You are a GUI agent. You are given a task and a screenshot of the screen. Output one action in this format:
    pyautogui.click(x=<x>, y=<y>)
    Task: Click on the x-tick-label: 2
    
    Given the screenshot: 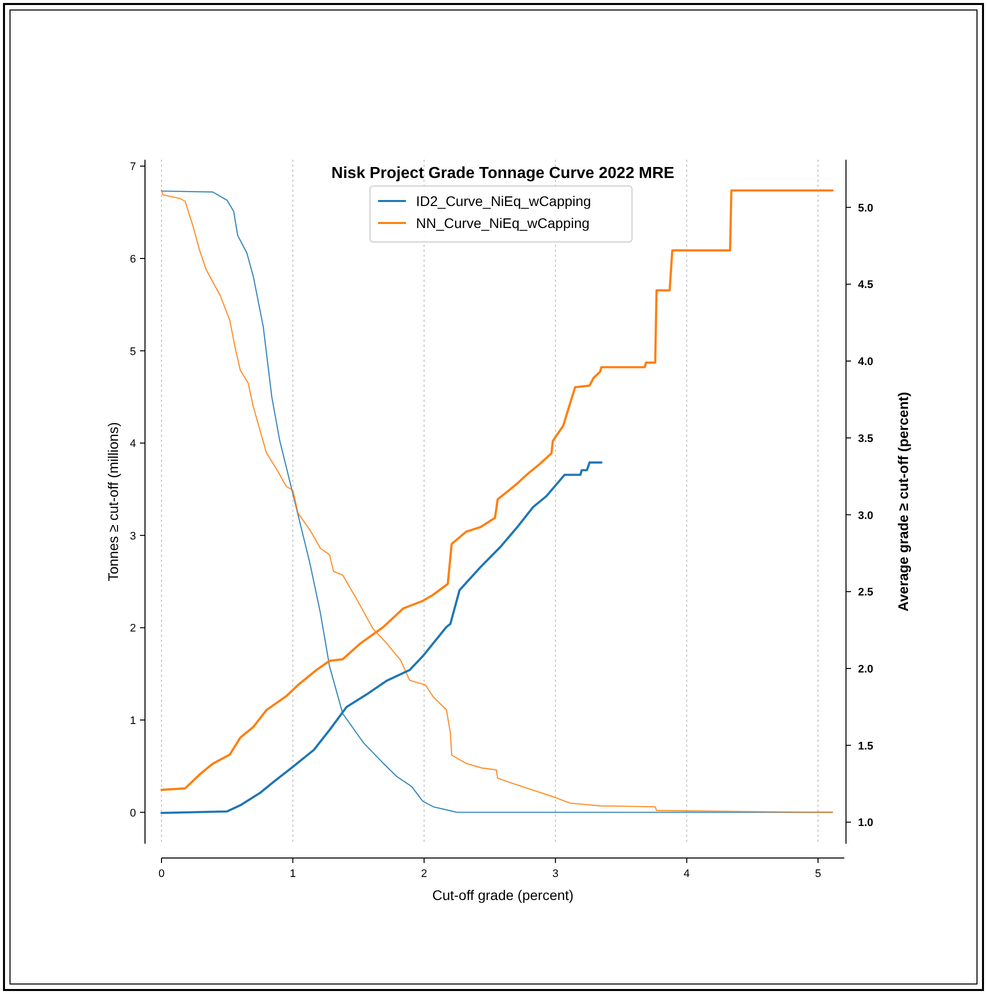 What is the action you would take?
    pyautogui.click(x=424, y=874)
    